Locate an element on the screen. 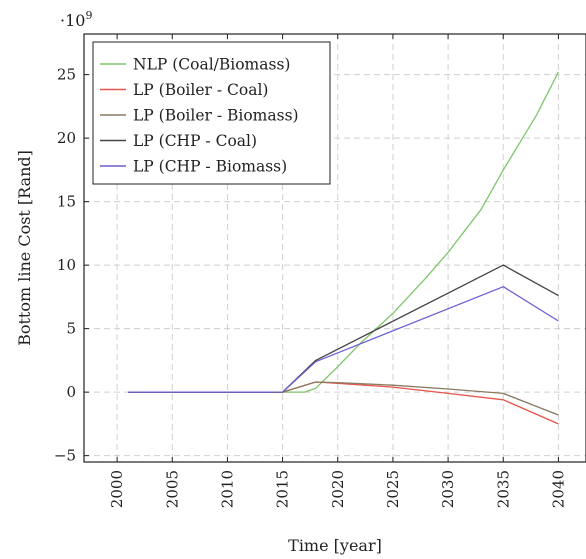 The height and width of the screenshot is (559, 586). x-tick-label: 2035 is located at coordinates (503, 489).